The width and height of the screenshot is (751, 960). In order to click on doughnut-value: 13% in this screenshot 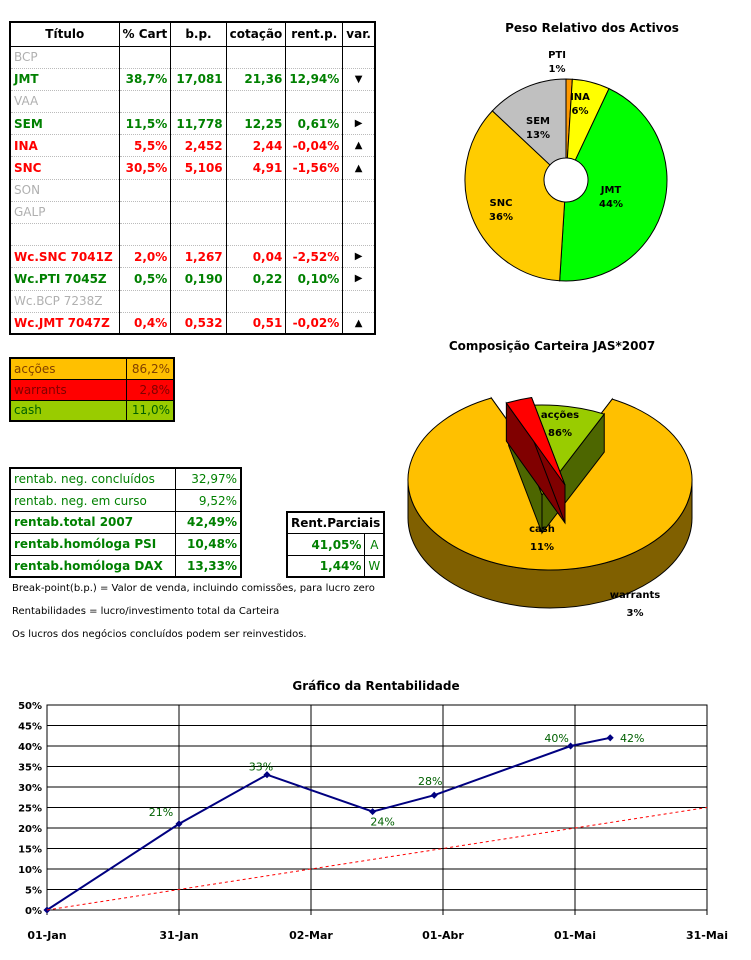, I will do `click(538, 135)`.